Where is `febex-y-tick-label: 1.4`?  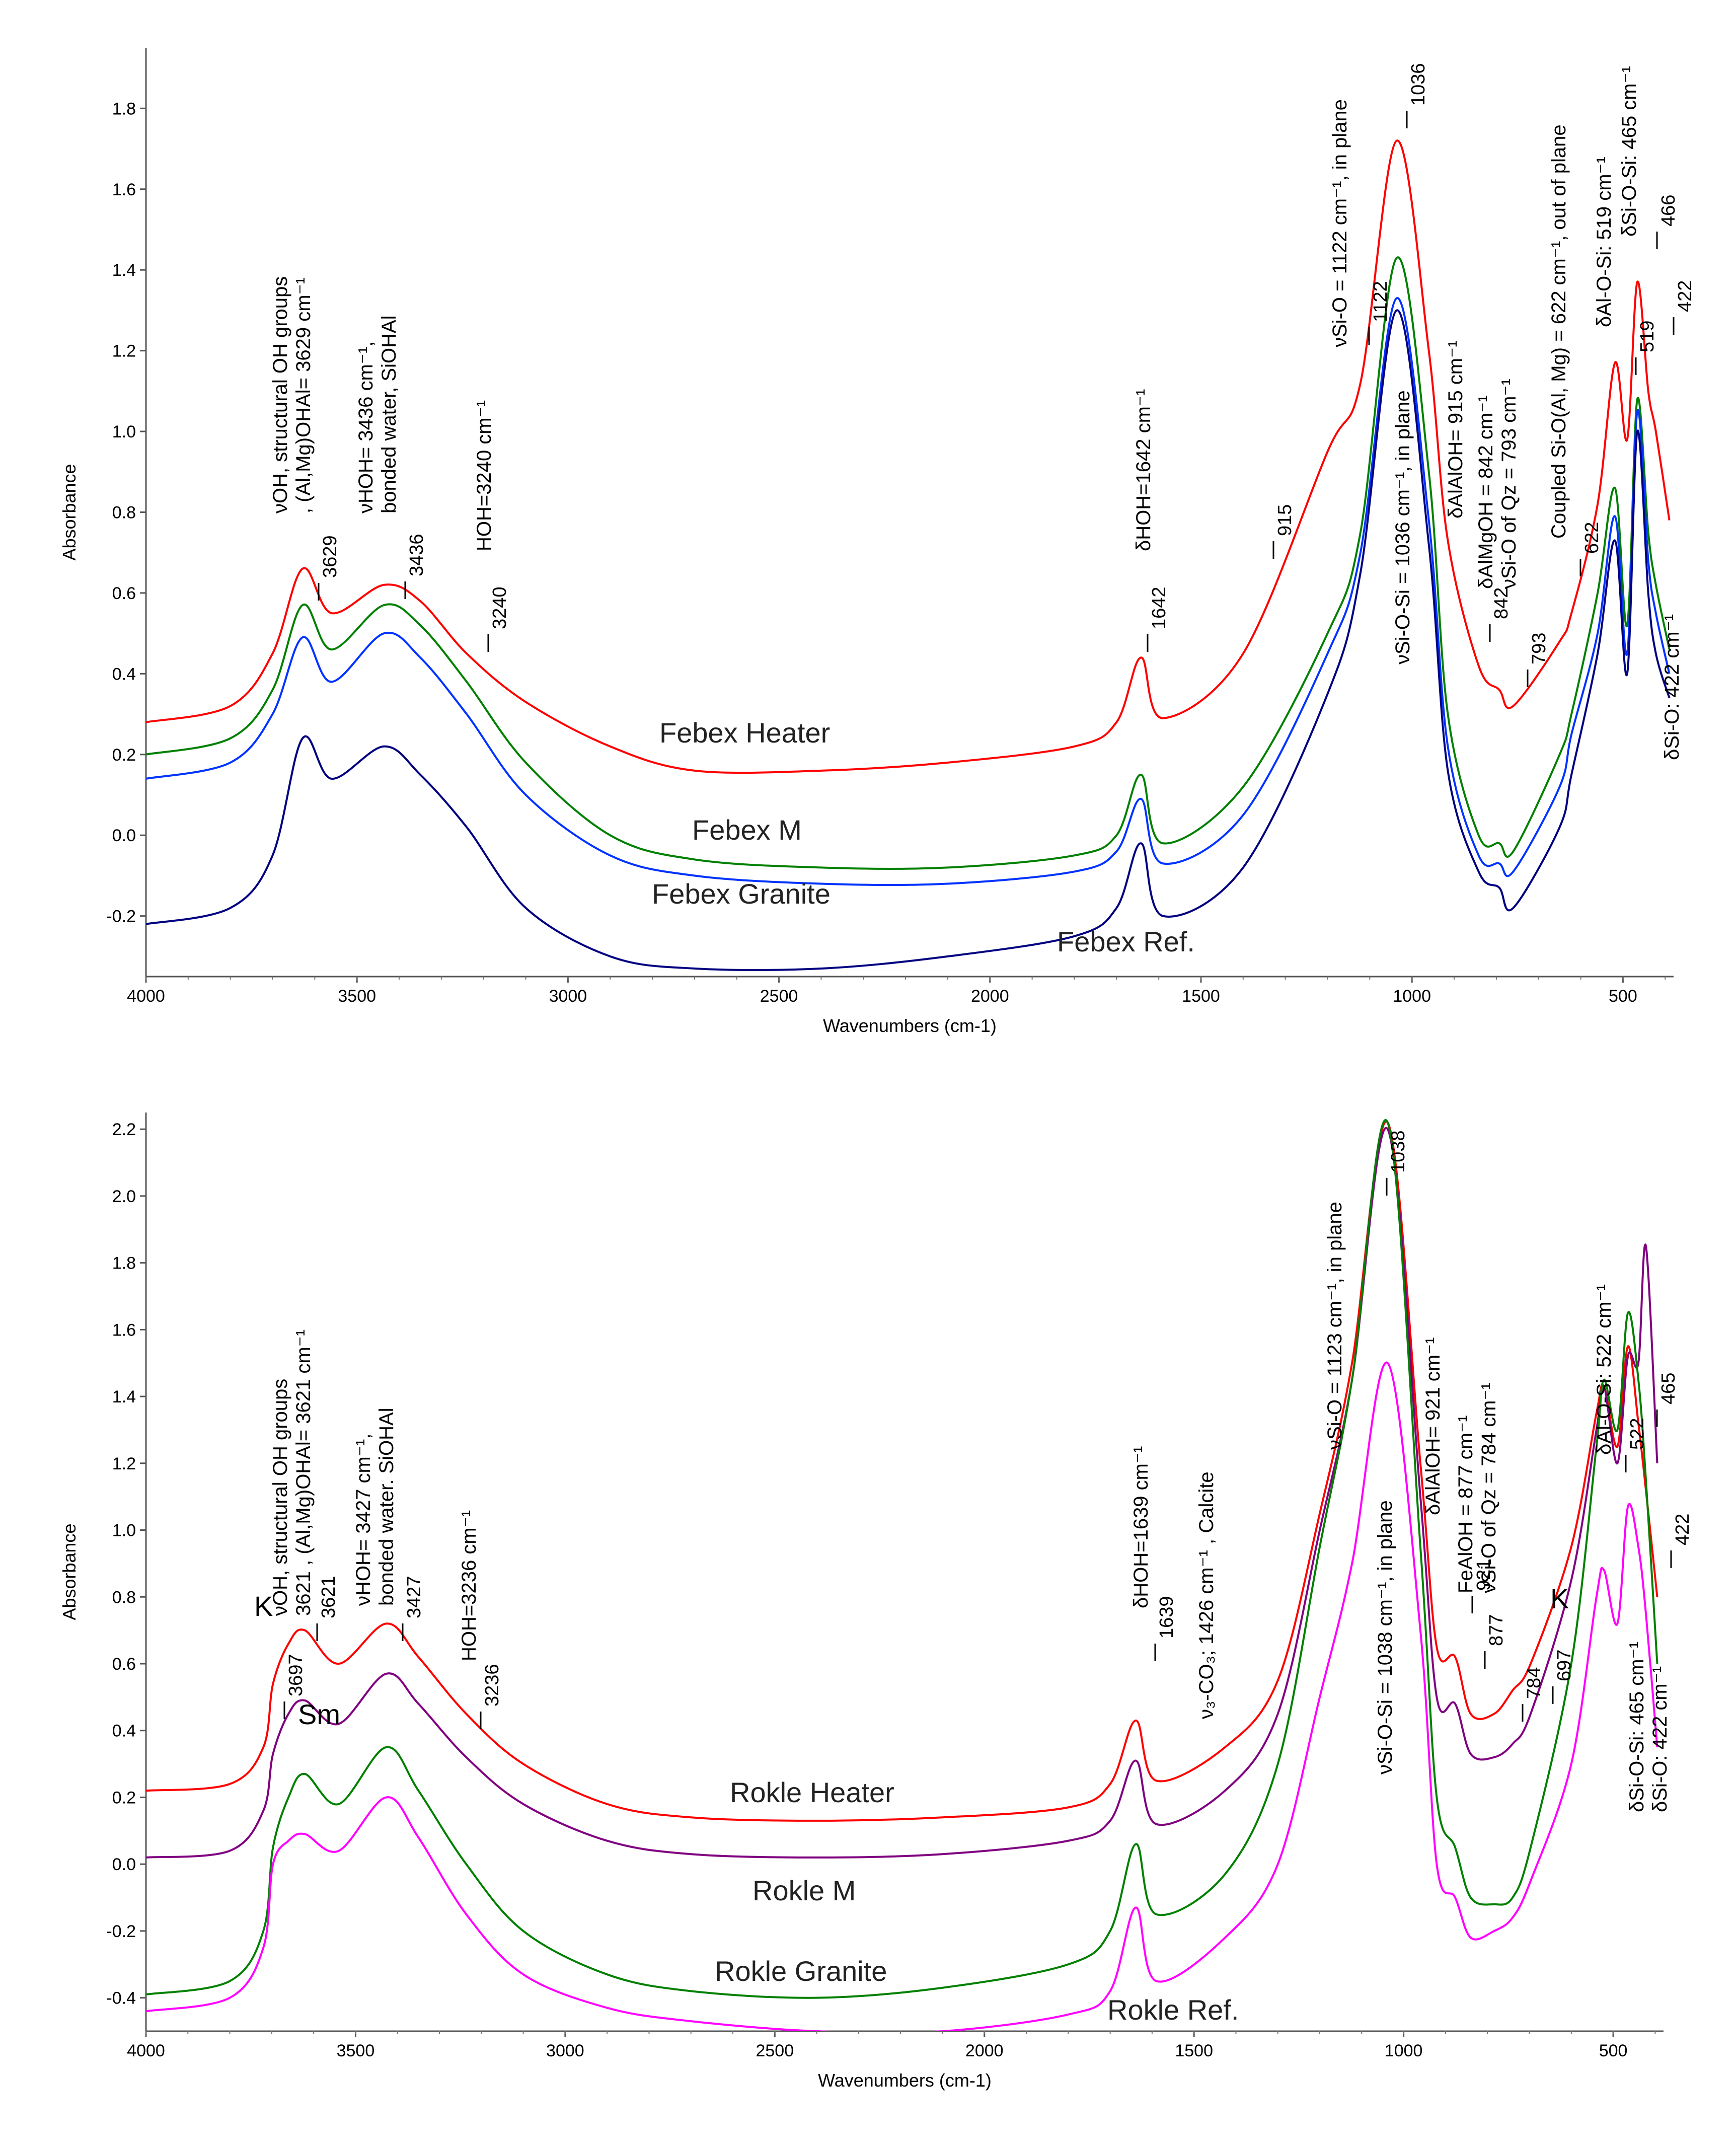
febex-y-tick-label: 1.4 is located at coordinates (124, 270).